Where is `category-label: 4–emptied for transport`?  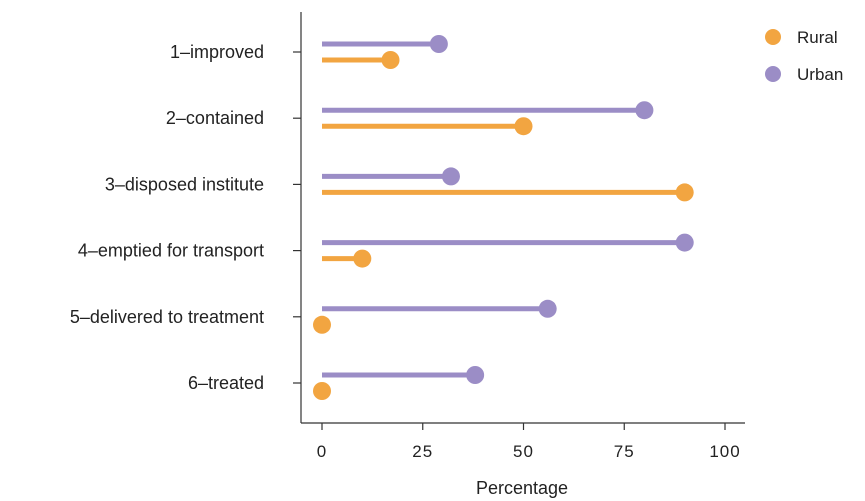
category-label: 4–emptied for transport is located at coordinates (171, 251).